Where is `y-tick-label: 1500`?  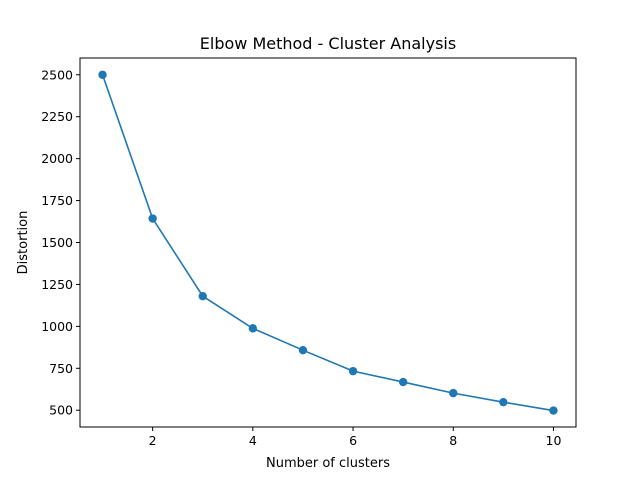 y-tick-label: 1500 is located at coordinates (57, 242).